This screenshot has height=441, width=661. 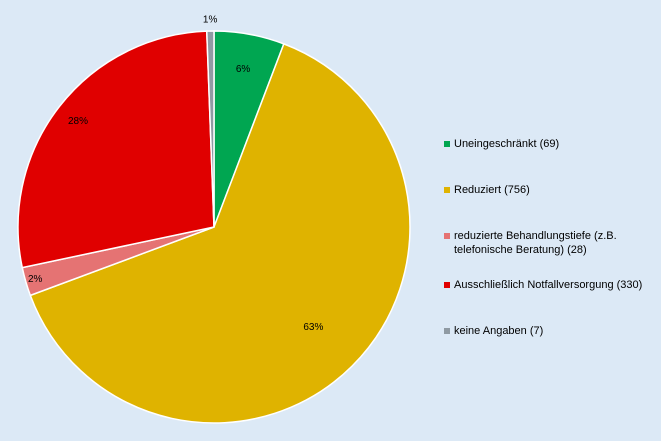 What do you see at coordinates (313, 327) in the screenshot?
I see `slice-percent-label: 63%` at bounding box center [313, 327].